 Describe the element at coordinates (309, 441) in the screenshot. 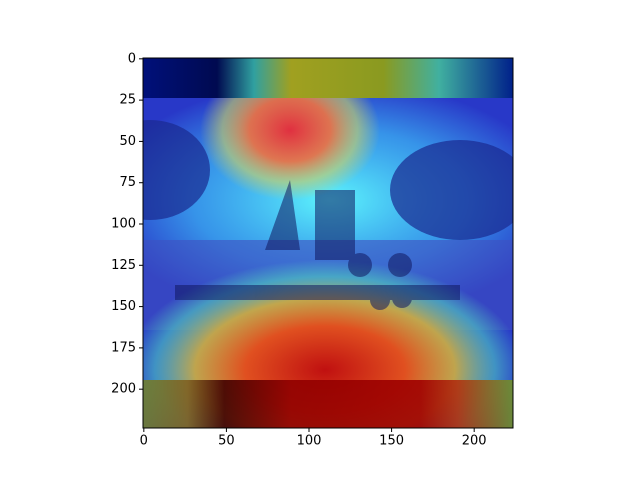

I see `x-tick-label: 100` at that location.